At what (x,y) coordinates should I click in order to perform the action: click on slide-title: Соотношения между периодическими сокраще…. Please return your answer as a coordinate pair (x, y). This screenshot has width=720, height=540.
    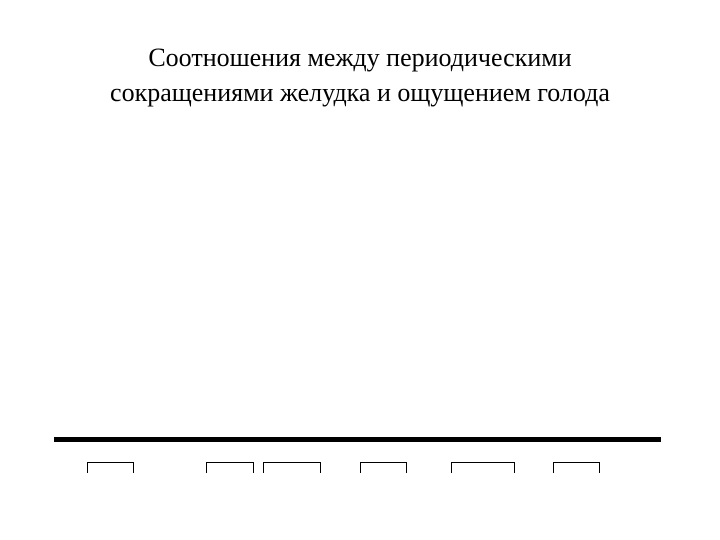
    Looking at the image, I should click on (360, 75).